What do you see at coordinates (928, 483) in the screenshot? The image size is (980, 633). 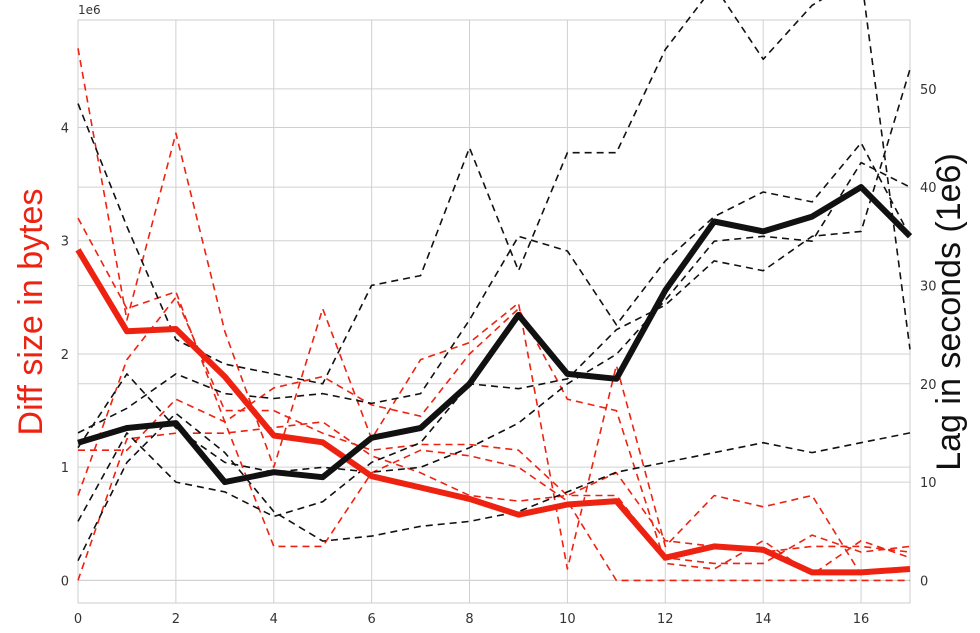 I see `right-y-tick-label-10: 10` at bounding box center [928, 483].